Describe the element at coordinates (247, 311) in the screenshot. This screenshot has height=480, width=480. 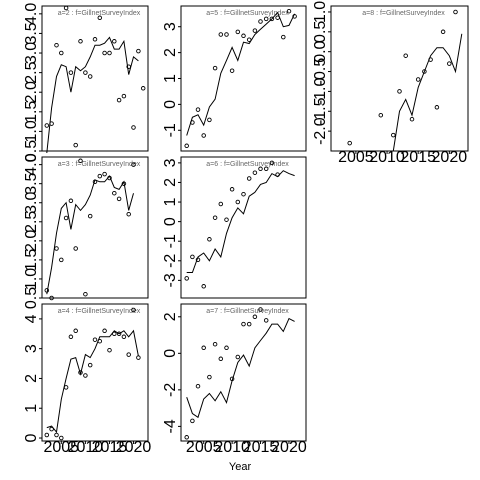
I see `panel-label: a=7 : f=GillnetSurveyIndex` at that location.